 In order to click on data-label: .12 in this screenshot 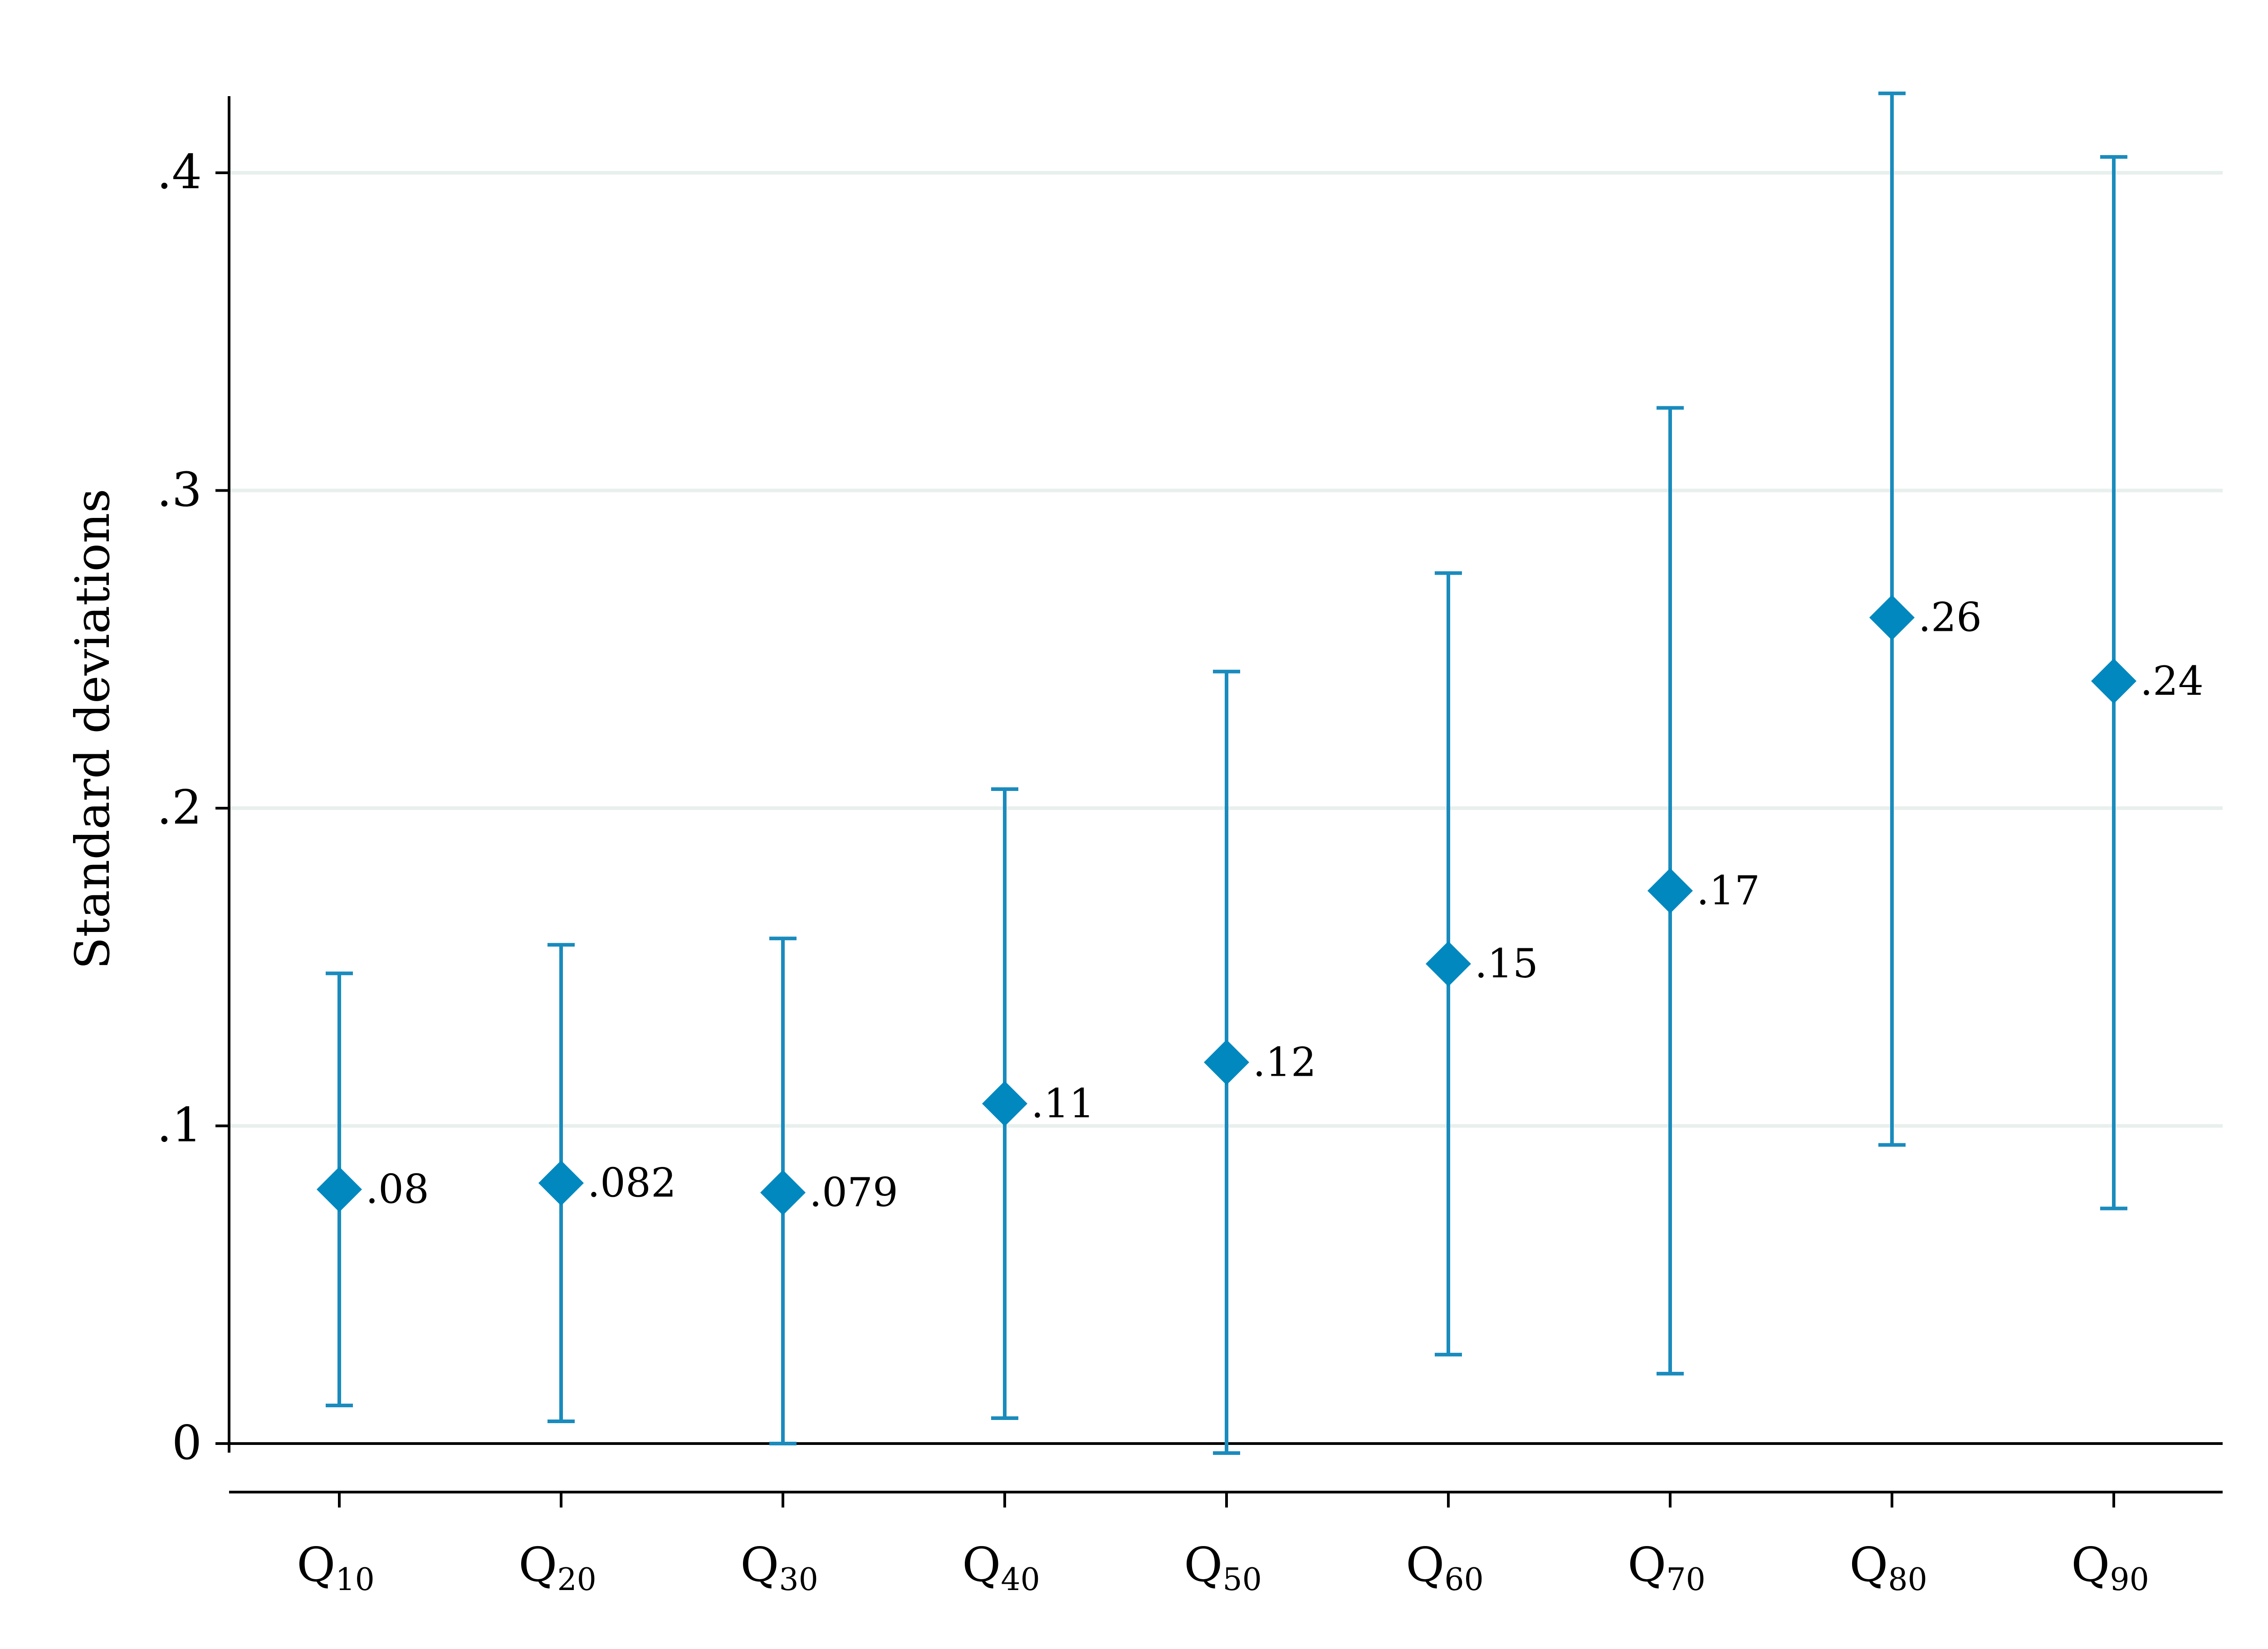, I will do `click(1284, 1062)`.